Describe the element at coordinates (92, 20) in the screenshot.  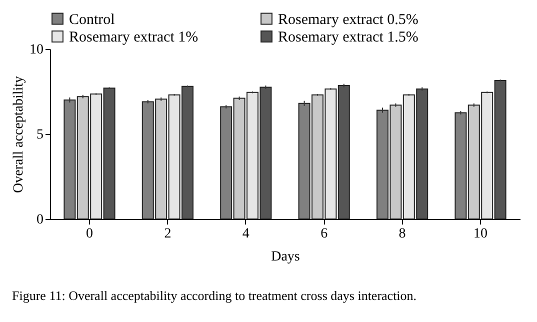
I see `legend-label: Control` at that location.